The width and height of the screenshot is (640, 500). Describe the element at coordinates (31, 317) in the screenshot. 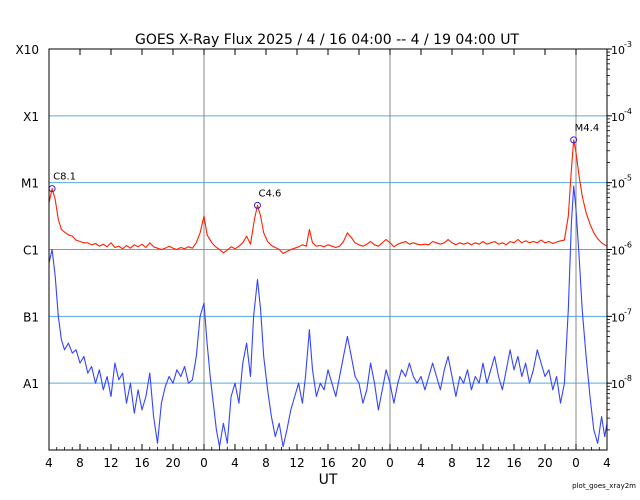

I see `class-label: B1` at that location.